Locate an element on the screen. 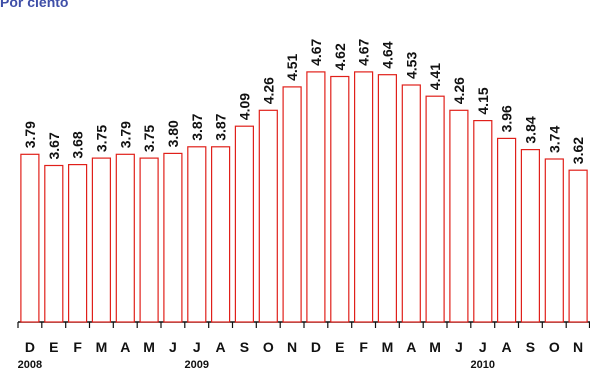 The image size is (590, 372). year-label: 2008 is located at coordinates (30, 365).